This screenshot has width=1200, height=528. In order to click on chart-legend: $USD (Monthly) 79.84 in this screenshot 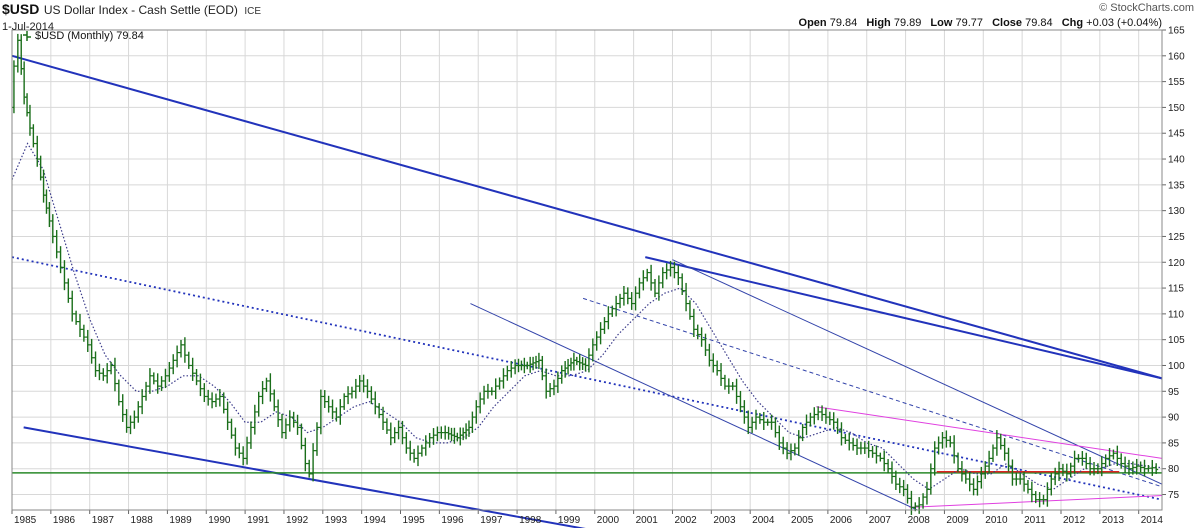, I will do `click(83, 36)`.